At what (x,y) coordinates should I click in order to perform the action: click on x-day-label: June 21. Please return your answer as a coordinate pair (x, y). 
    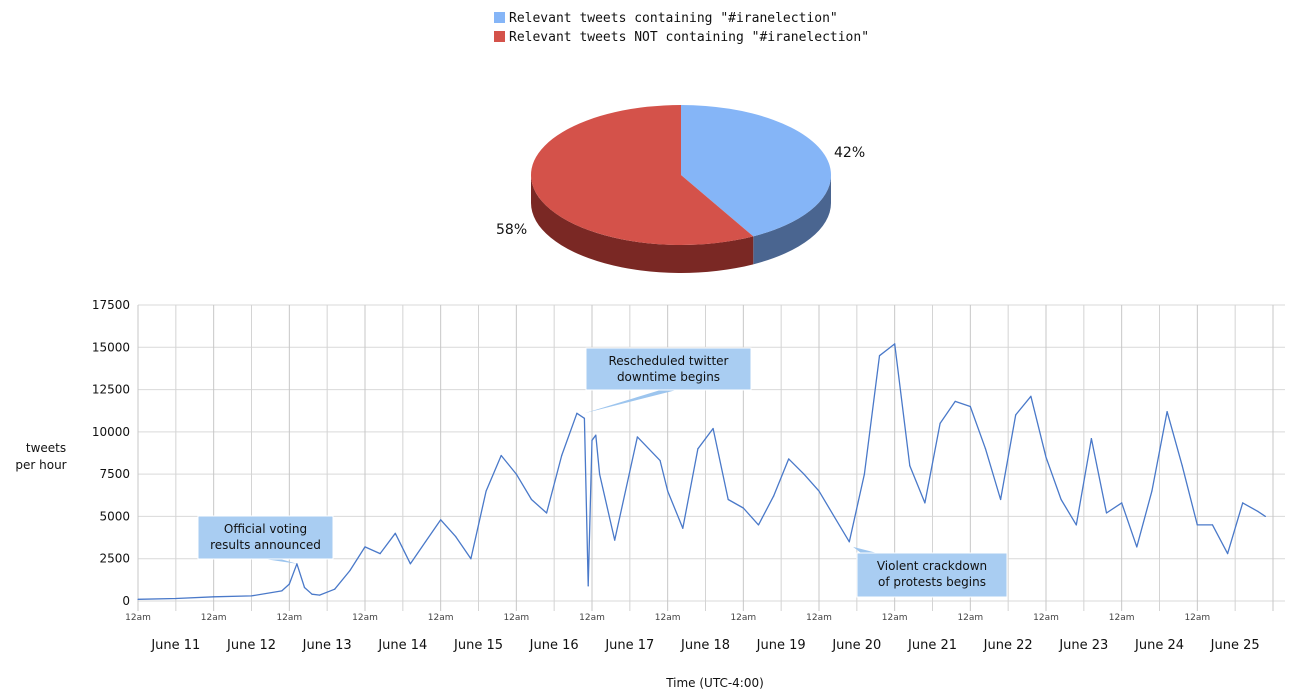
    Looking at the image, I should click on (932, 645).